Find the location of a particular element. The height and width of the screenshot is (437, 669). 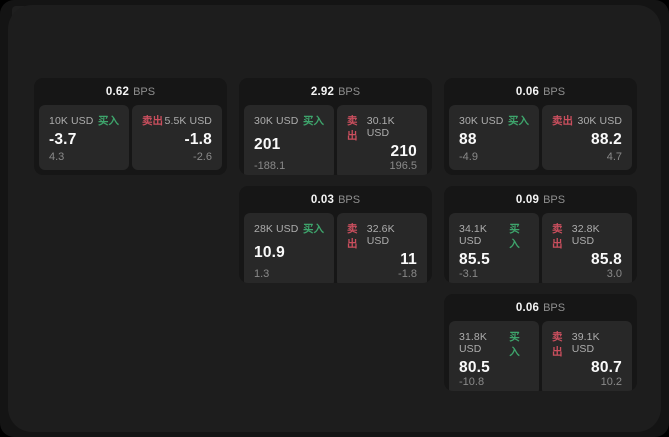

buy-price: 201 is located at coordinates (267, 144).